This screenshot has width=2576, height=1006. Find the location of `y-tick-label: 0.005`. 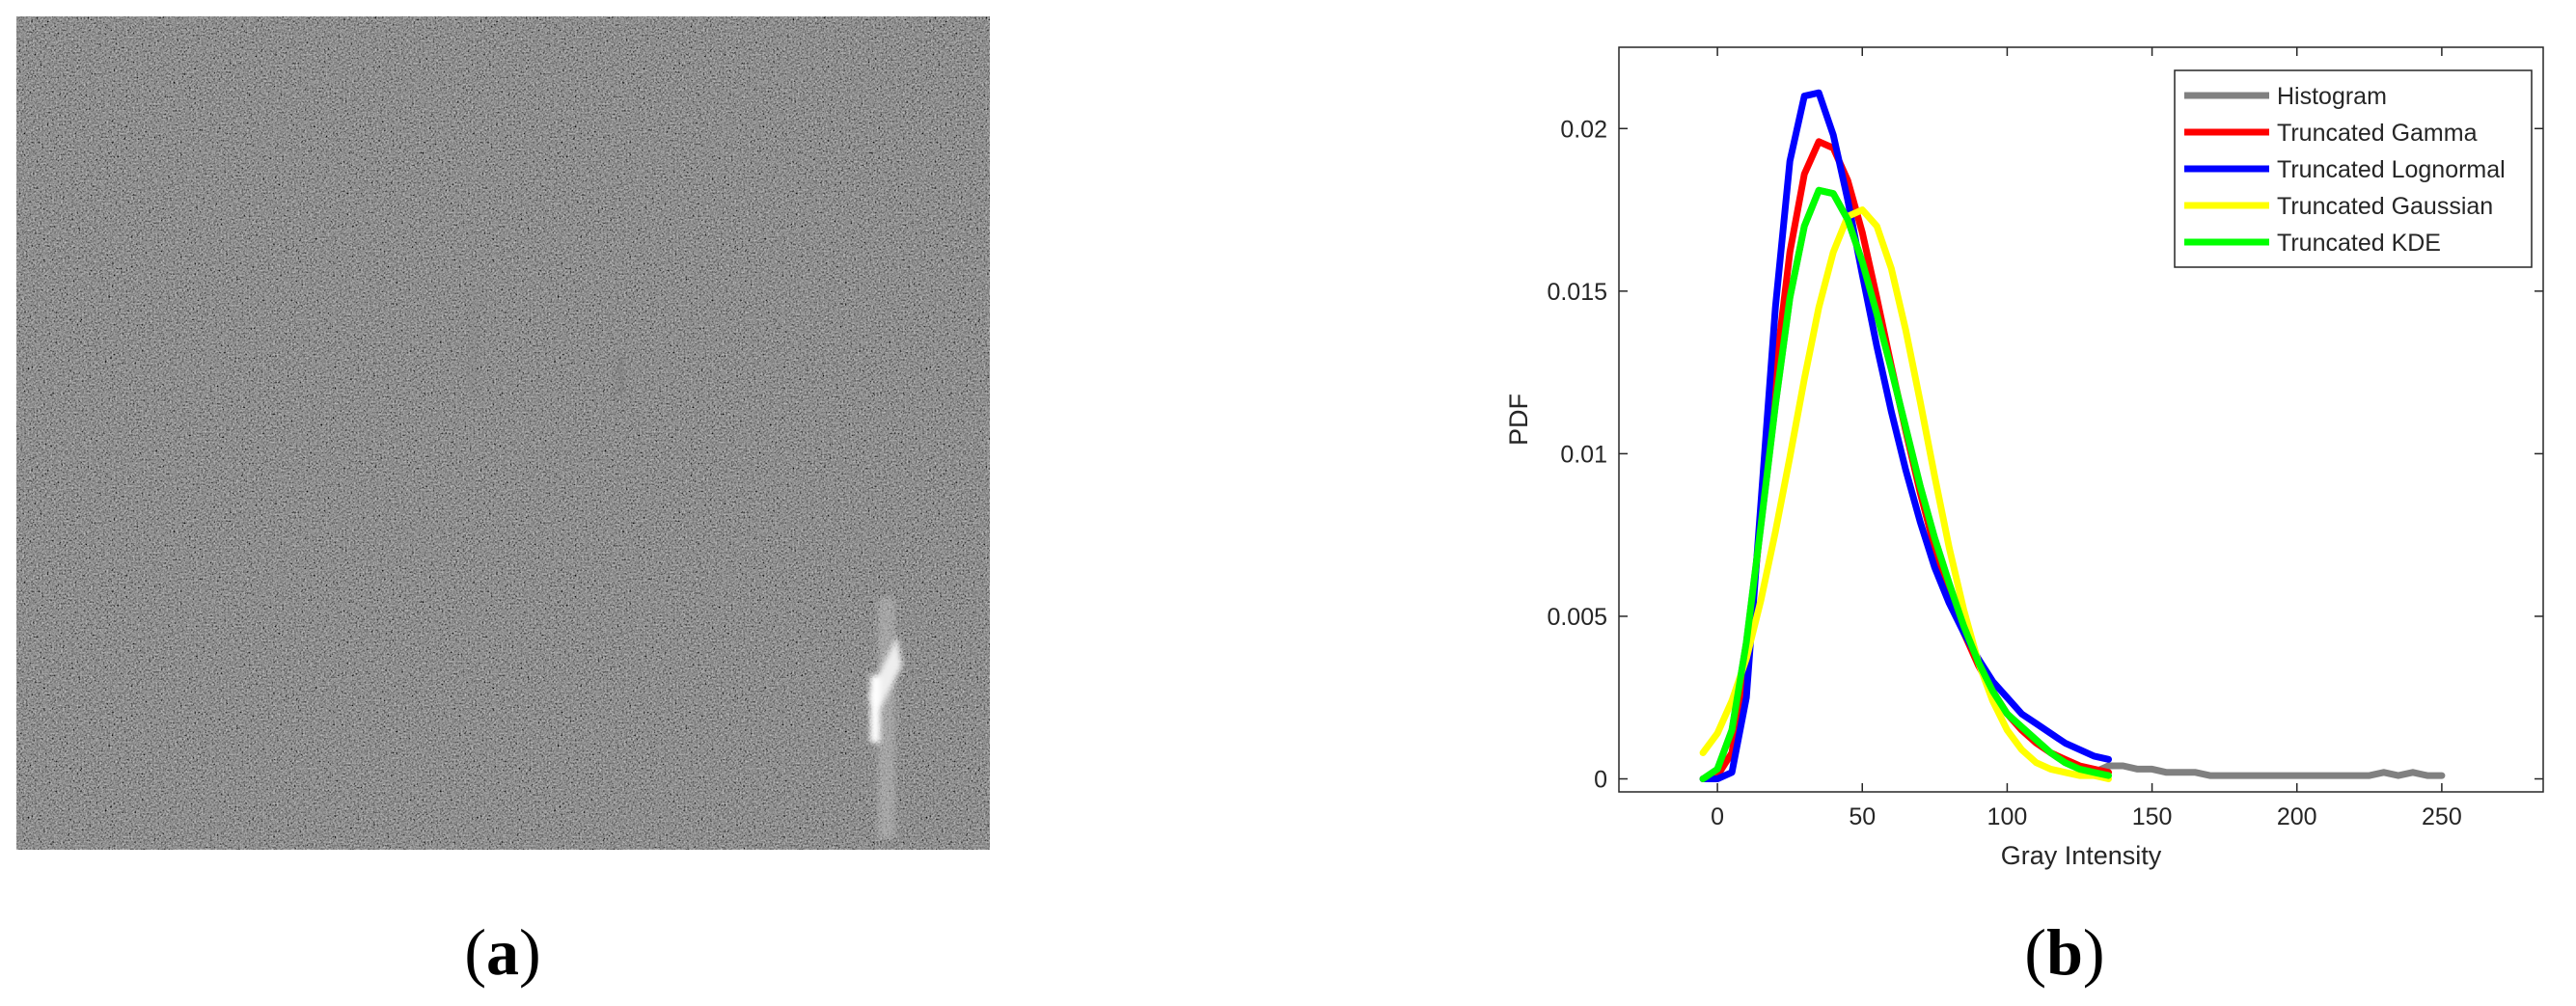

y-tick-label: 0.005 is located at coordinates (1577, 617).